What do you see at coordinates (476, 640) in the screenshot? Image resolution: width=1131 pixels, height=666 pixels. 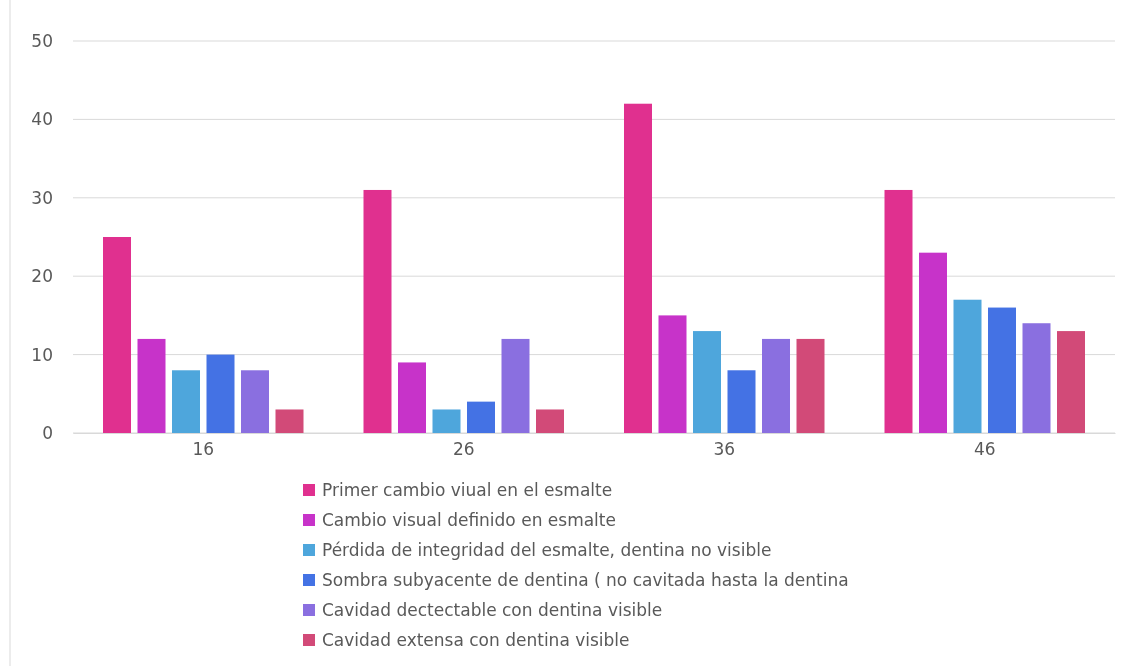 I see `legend-label: Cavidad extensa con dentina visible` at bounding box center [476, 640].